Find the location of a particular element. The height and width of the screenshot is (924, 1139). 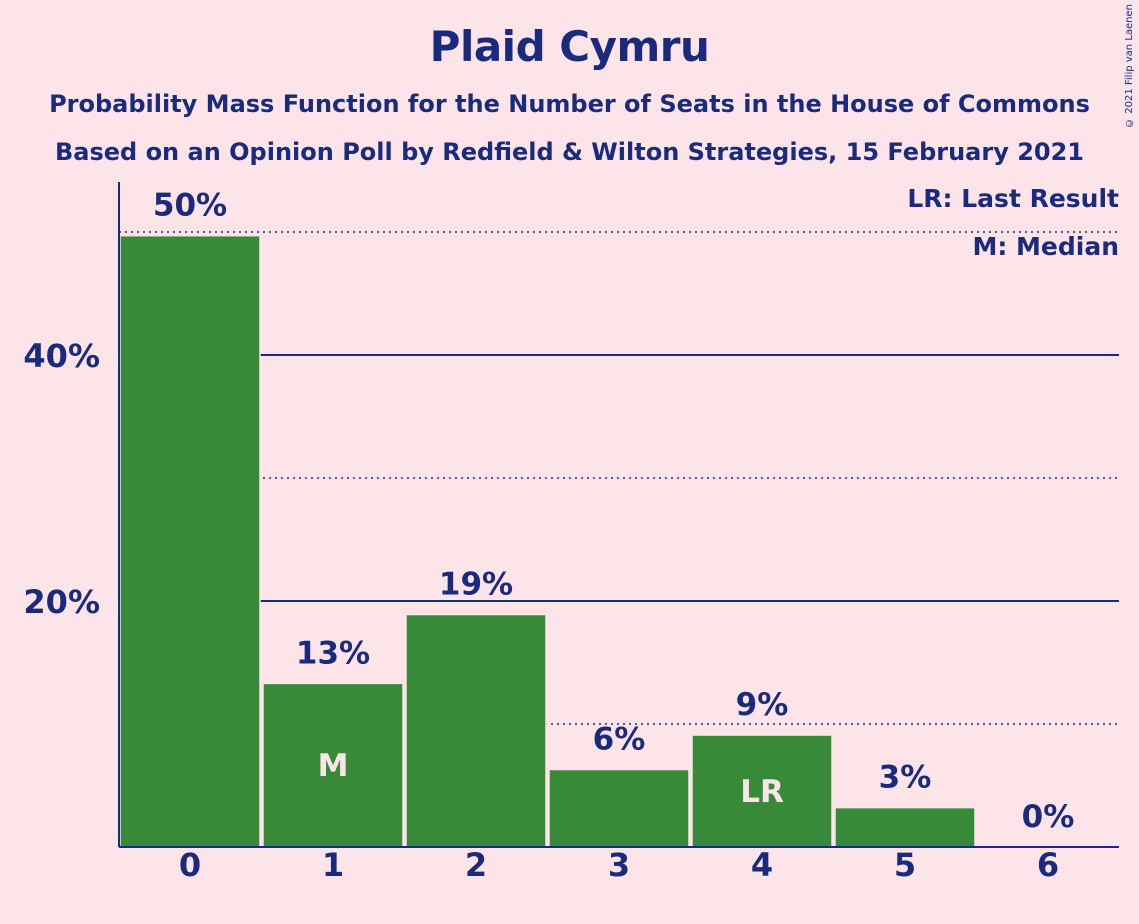

x-tick-label: 1 is located at coordinates (333, 865).